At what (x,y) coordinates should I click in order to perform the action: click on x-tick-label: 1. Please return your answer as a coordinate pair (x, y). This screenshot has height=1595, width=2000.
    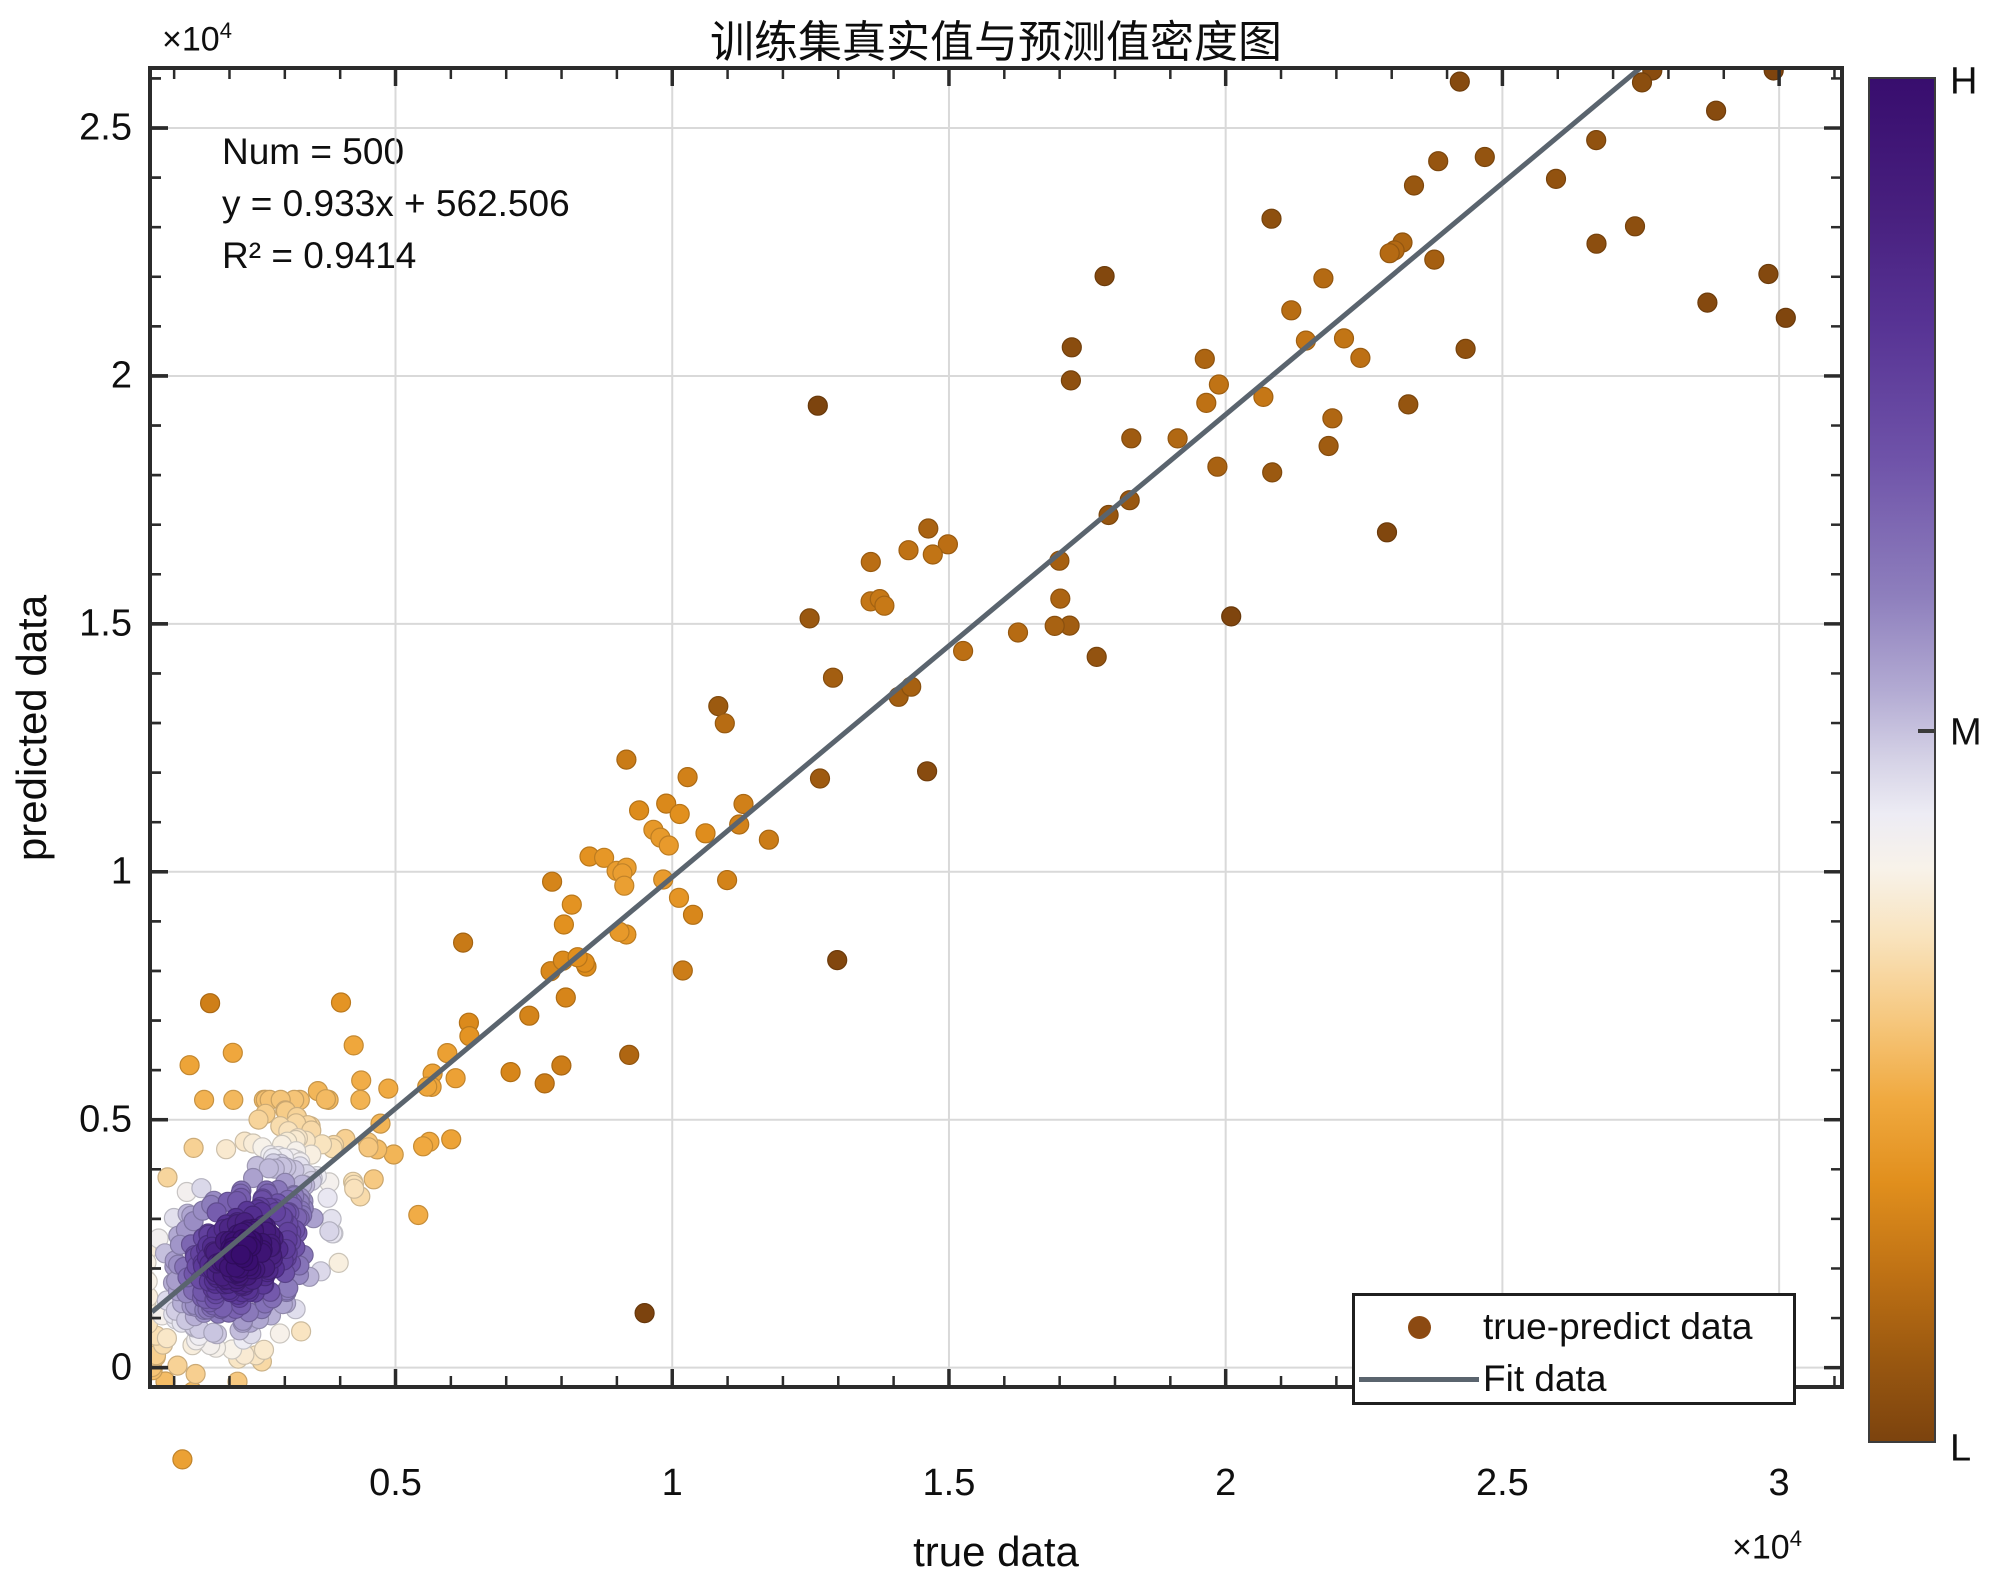
    Looking at the image, I should click on (672, 1483).